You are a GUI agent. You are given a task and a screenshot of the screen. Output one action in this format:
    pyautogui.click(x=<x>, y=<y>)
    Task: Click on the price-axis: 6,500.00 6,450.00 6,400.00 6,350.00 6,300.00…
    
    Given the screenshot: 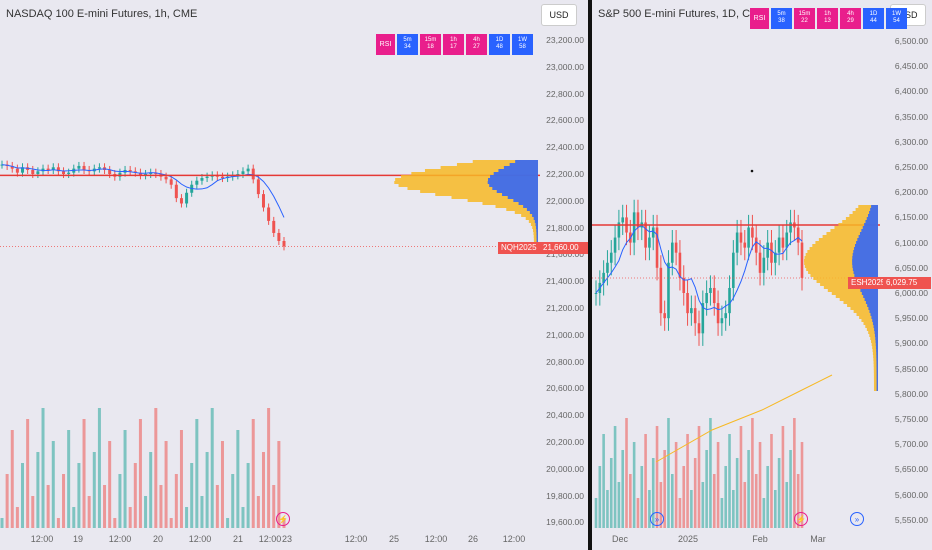 What is the action you would take?
    pyautogui.click(x=906, y=262)
    